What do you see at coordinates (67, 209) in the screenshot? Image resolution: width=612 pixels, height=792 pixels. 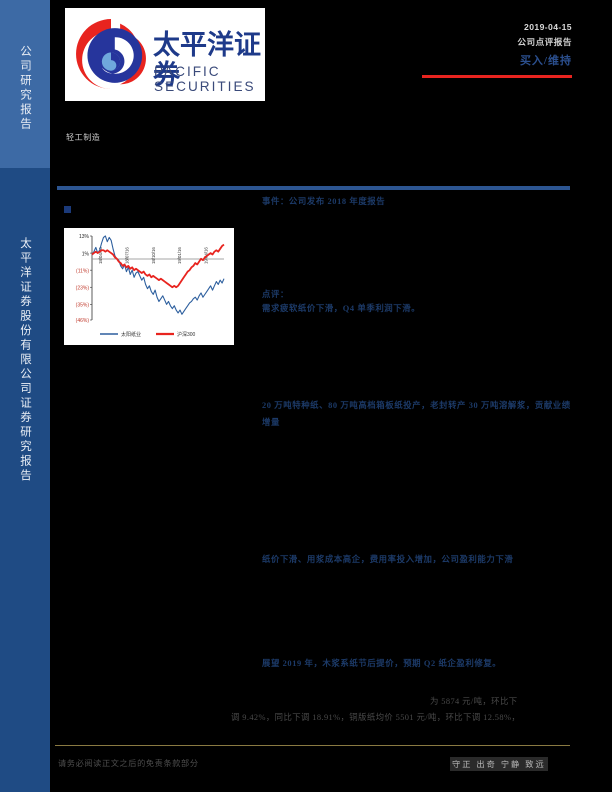 I see `bullet-marker-icon` at bounding box center [67, 209].